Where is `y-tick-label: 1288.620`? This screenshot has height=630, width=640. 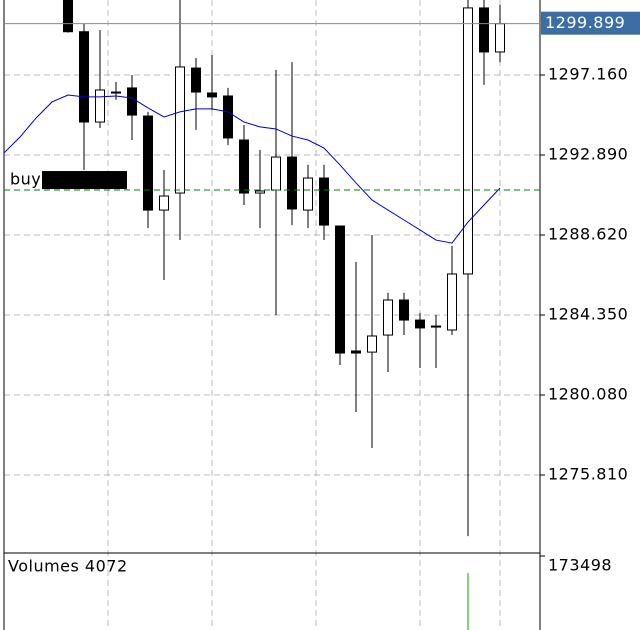 y-tick-label: 1288.620 is located at coordinates (588, 234).